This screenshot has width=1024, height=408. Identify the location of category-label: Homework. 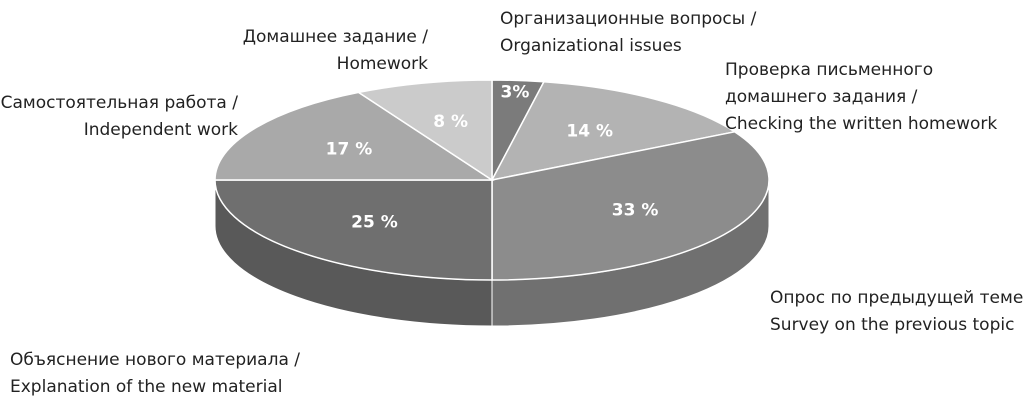
(382, 64).